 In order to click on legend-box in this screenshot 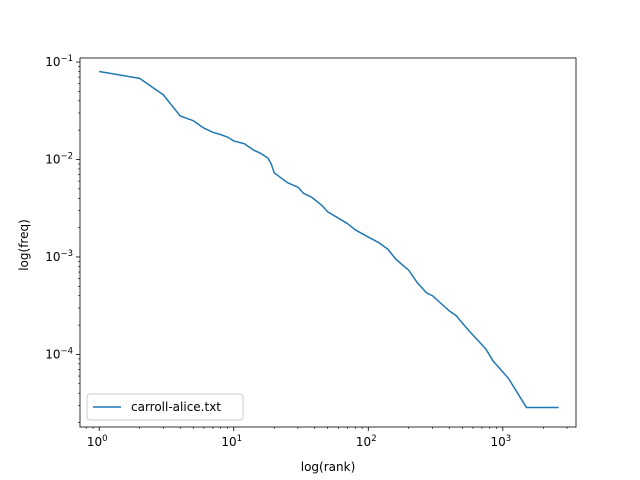, I will do `click(165, 407)`.